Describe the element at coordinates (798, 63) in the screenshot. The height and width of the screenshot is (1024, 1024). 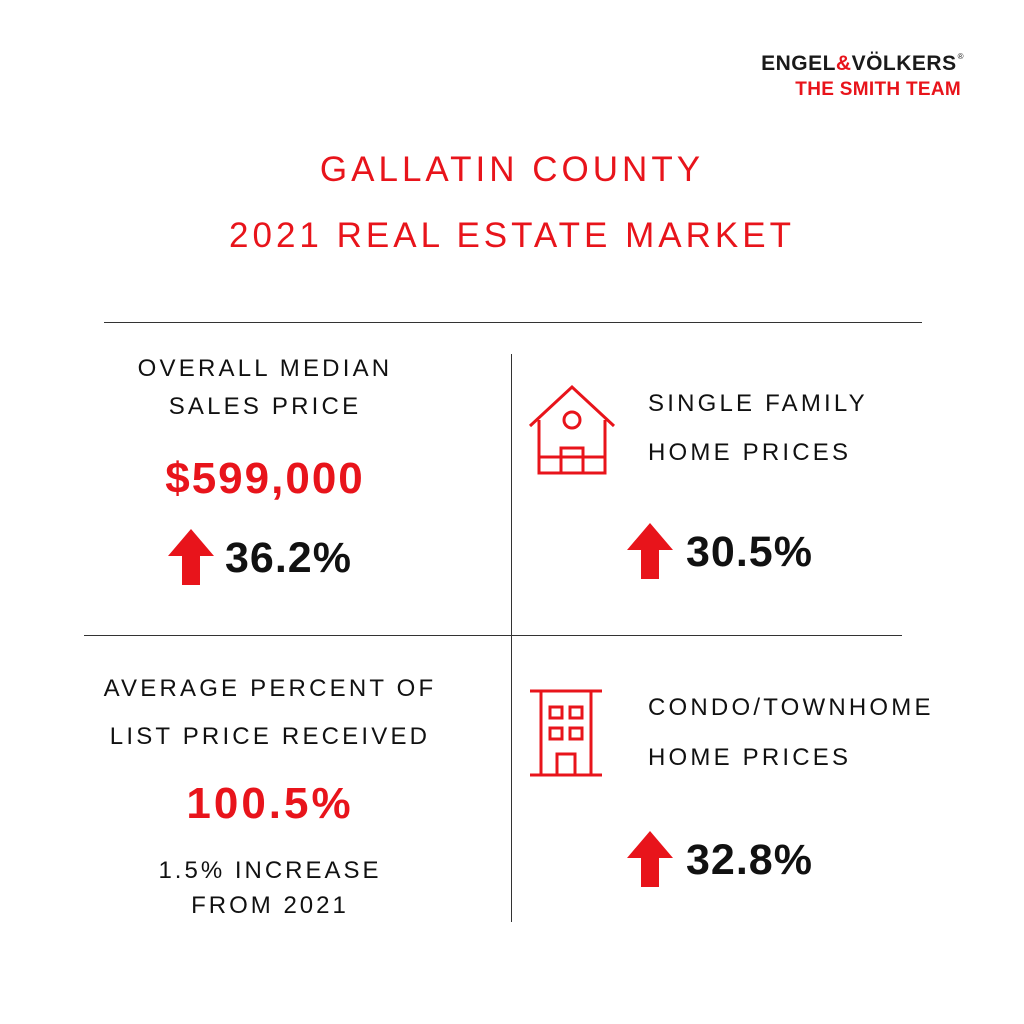
I see `brand-name-left: ENGEL` at that location.